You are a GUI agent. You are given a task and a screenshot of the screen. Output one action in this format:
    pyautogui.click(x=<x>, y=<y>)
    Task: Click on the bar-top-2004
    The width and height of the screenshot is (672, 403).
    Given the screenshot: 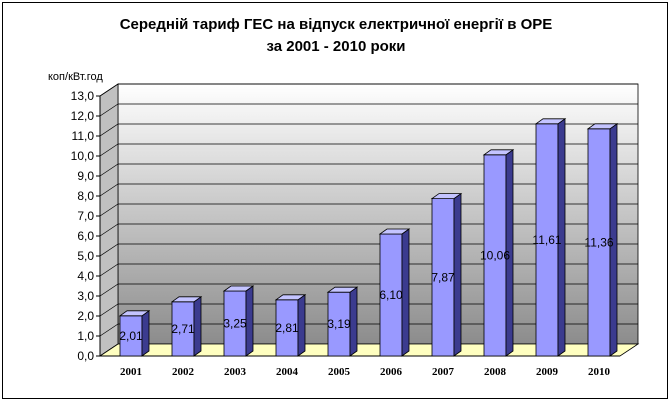 What is the action you would take?
    pyautogui.click(x=290, y=297)
    